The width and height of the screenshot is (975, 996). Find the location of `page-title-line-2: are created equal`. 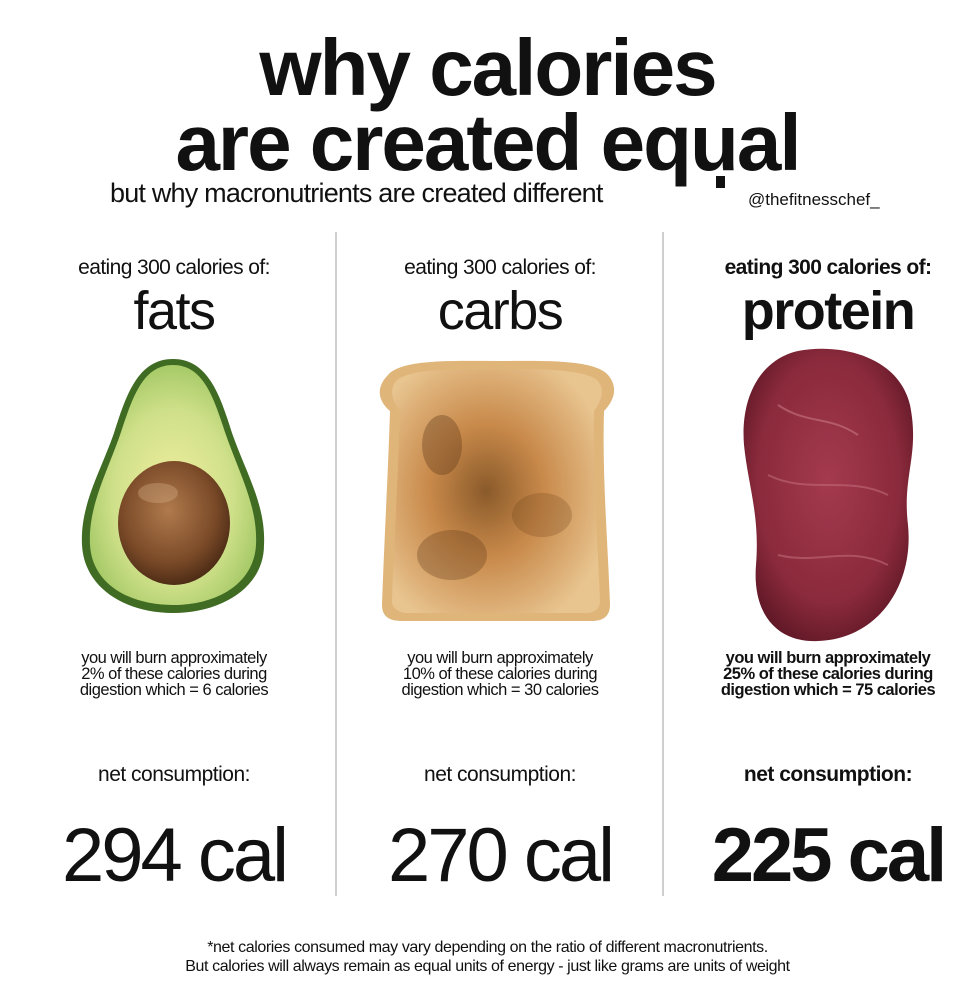

page-title-line-2: are created equal is located at coordinates (488, 142).